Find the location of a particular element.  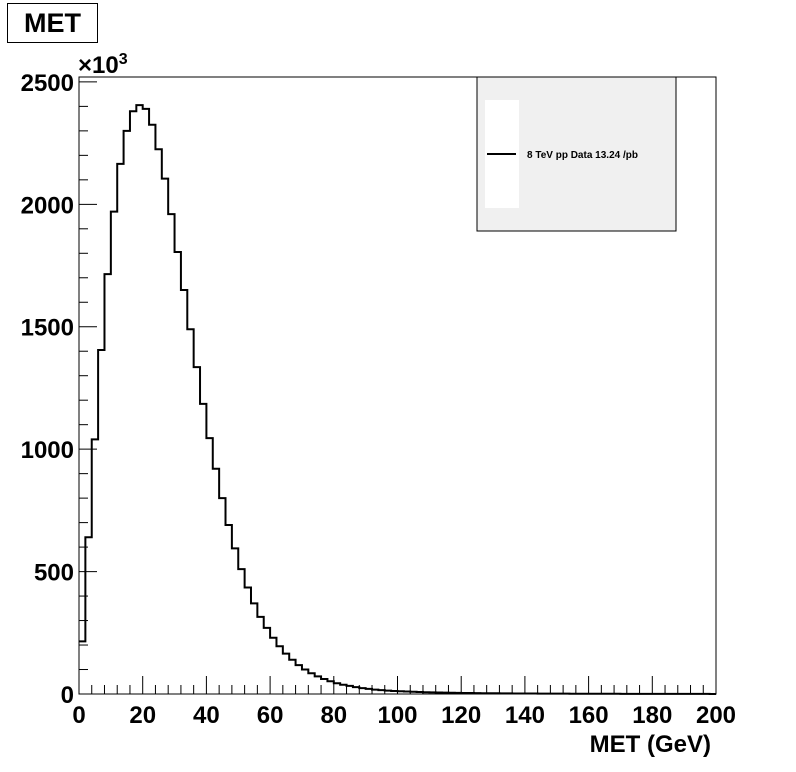

y-multiplier-base: ×10 is located at coordinates (98, 65).